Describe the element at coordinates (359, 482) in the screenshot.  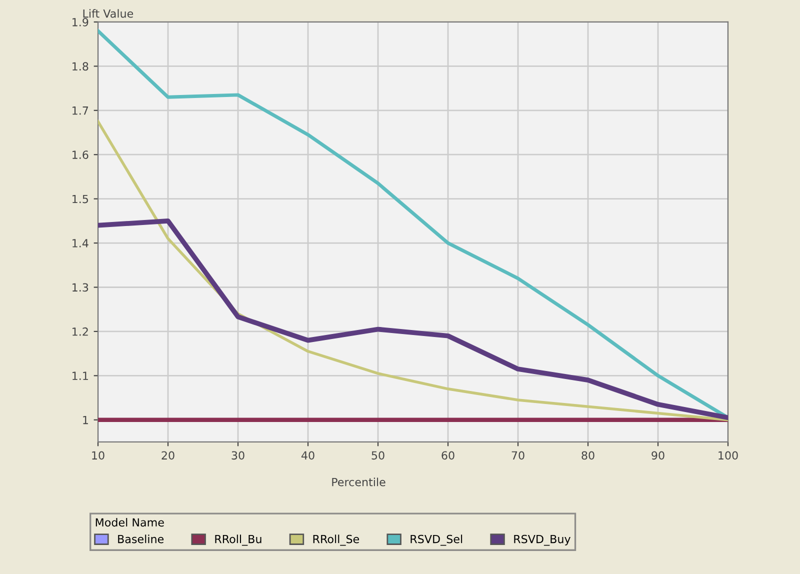
I see `x-axis-title: Percentile` at that location.